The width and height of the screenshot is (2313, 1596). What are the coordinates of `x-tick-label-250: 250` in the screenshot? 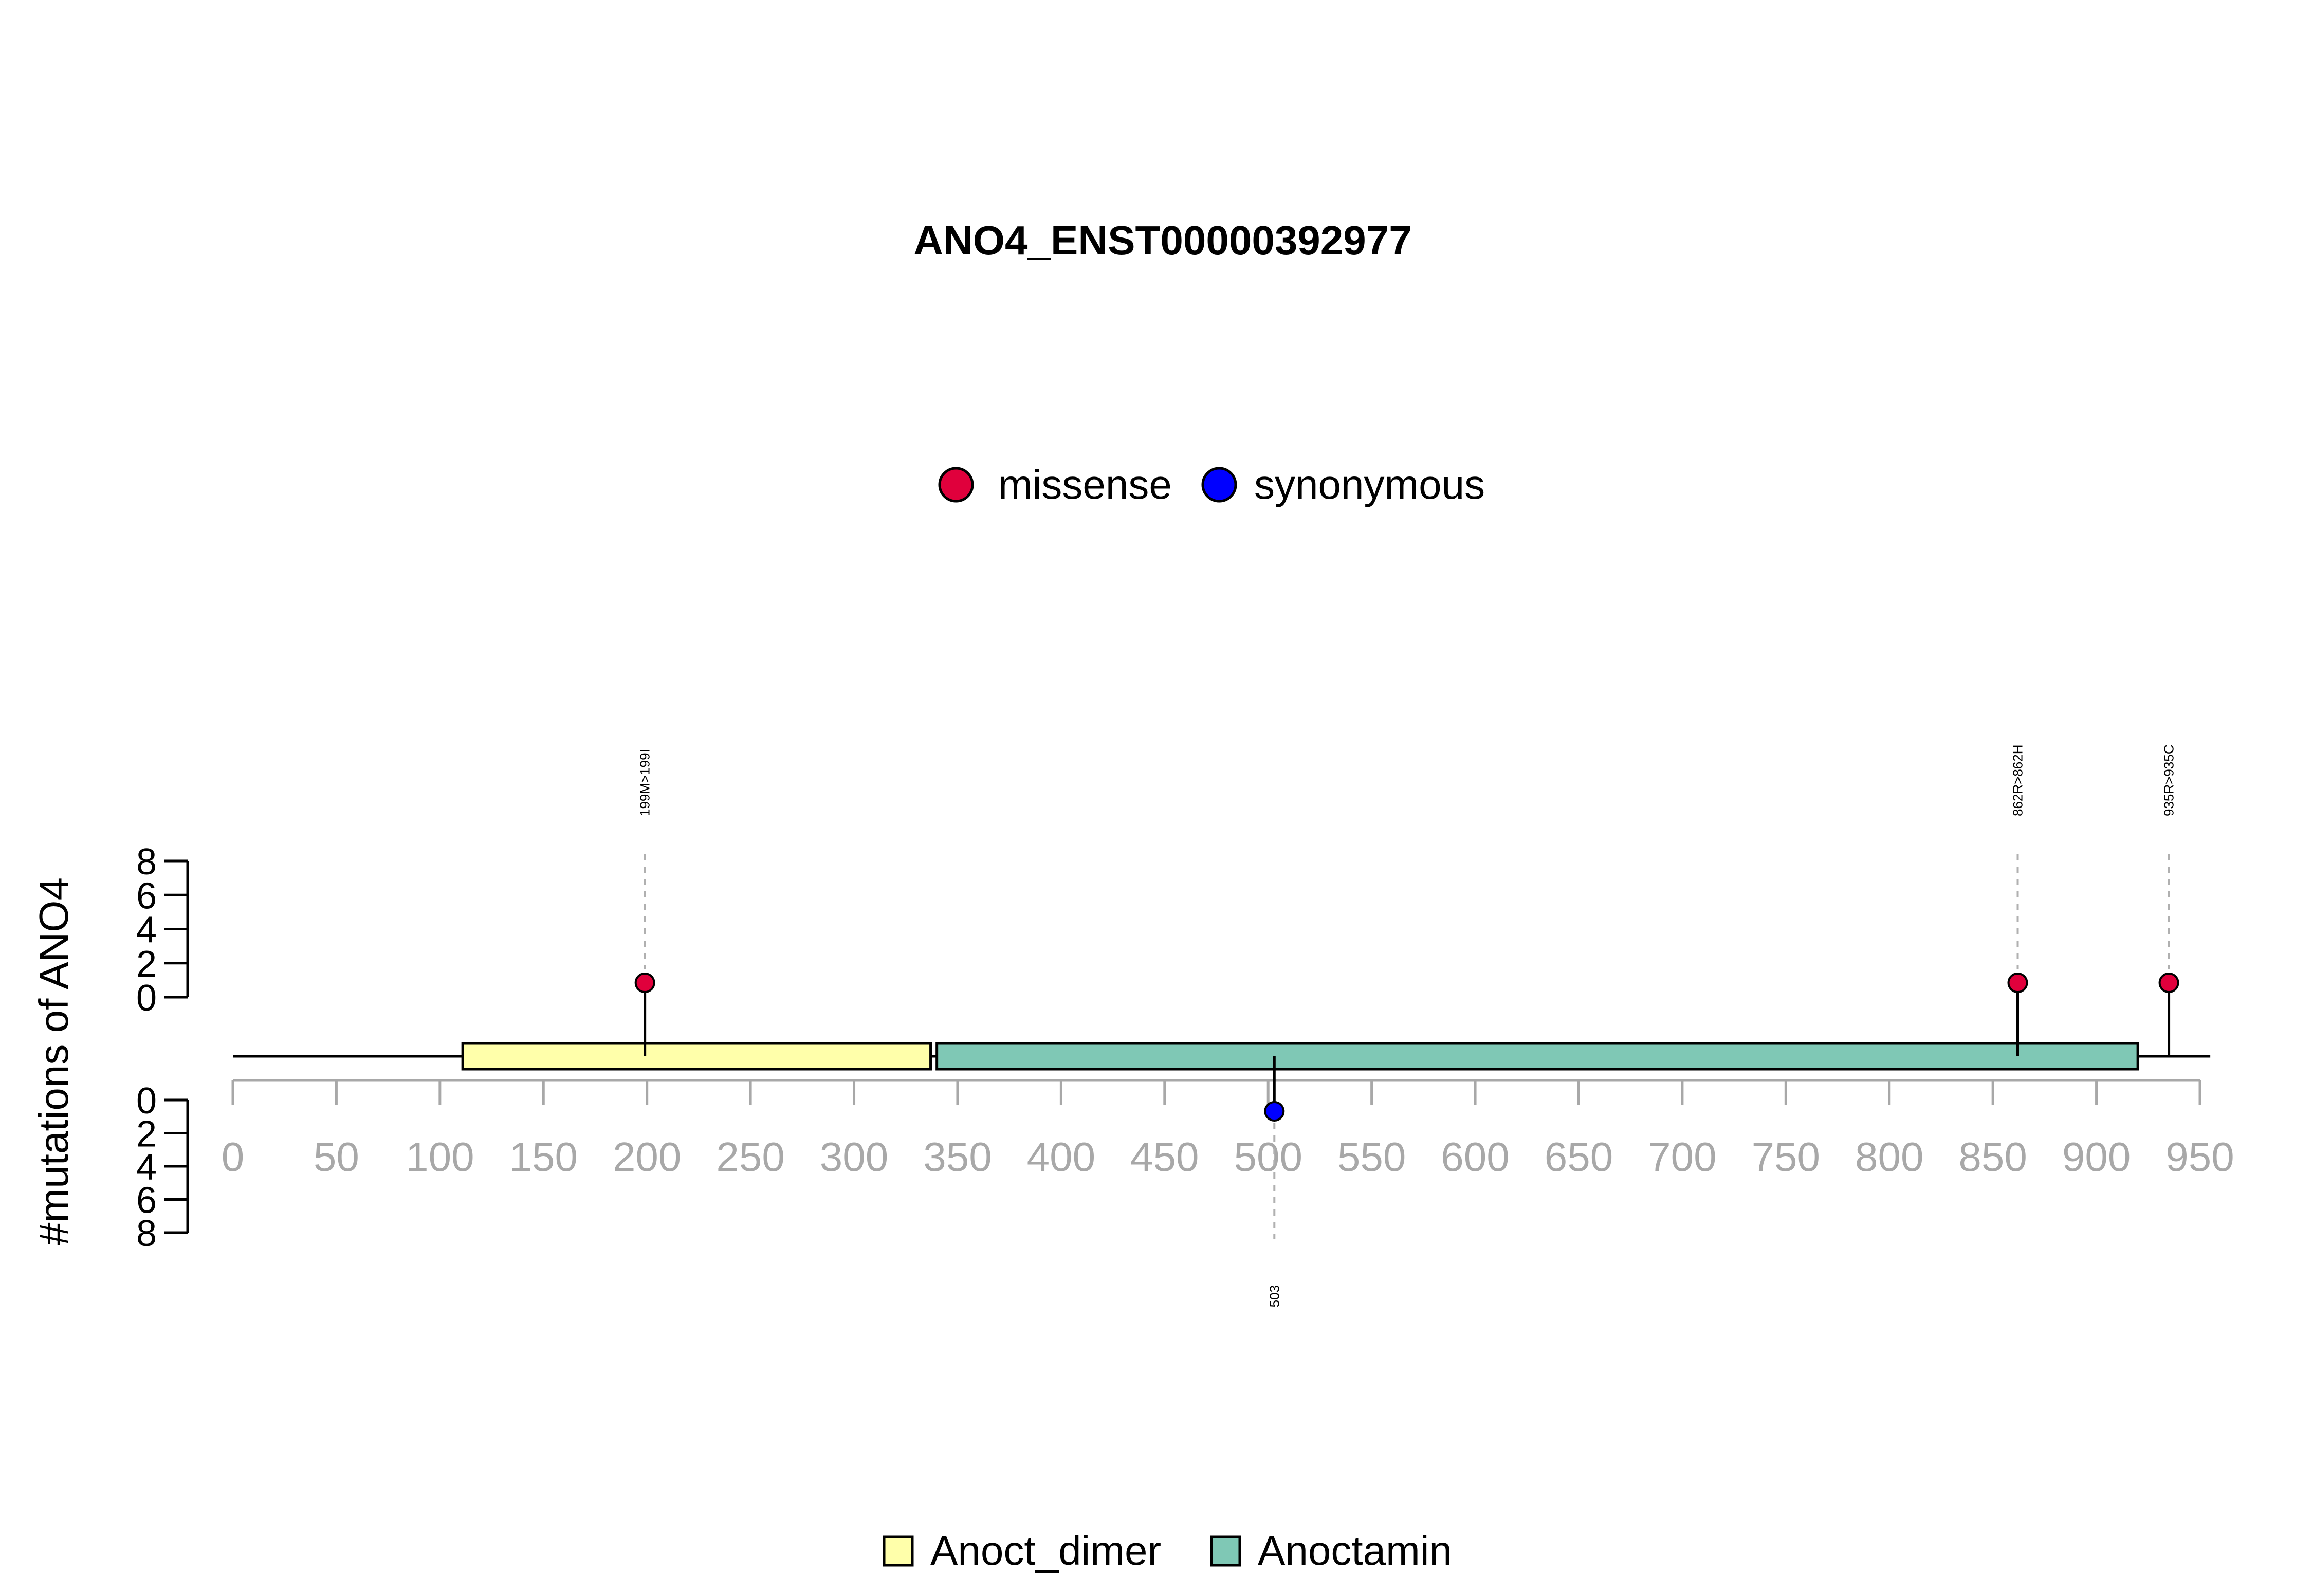 It's located at (750, 1157).